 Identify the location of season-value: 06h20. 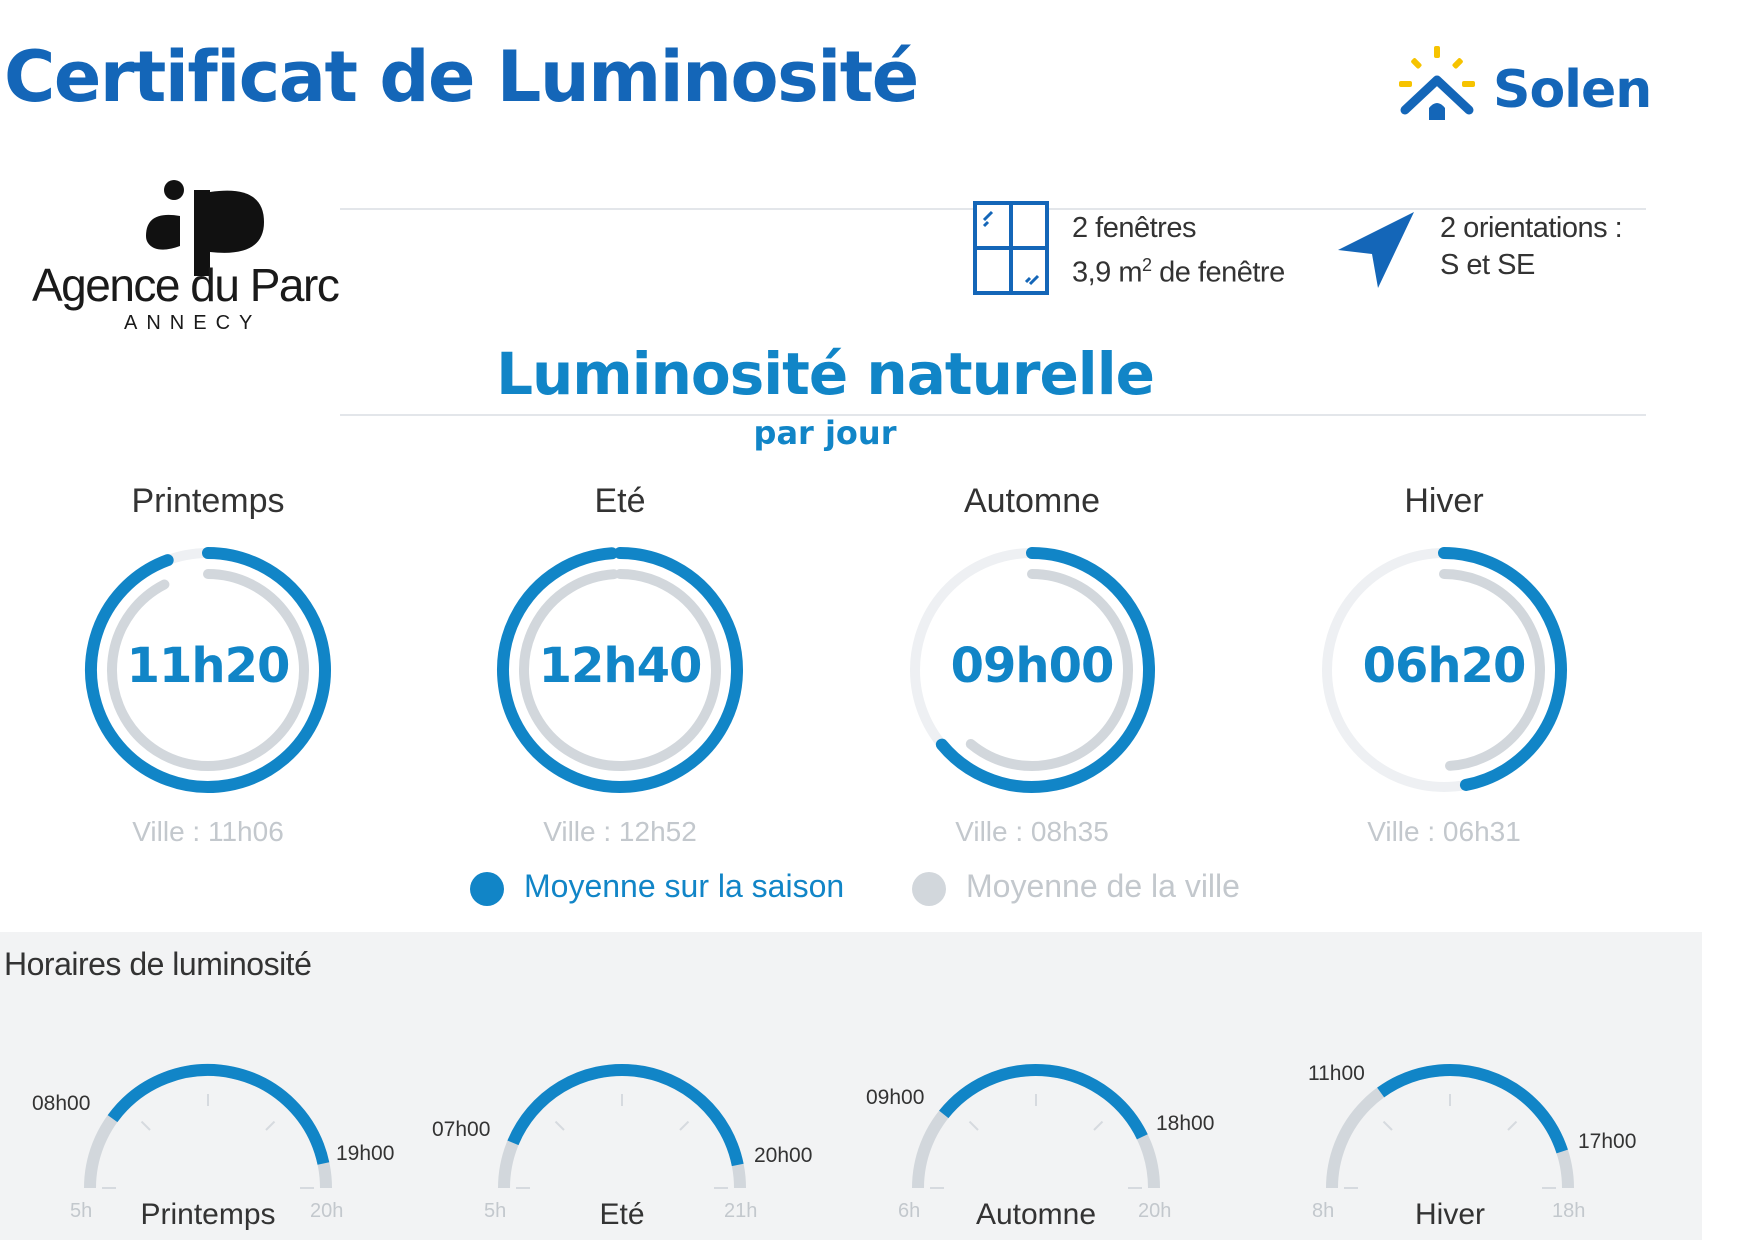
(1444, 666).